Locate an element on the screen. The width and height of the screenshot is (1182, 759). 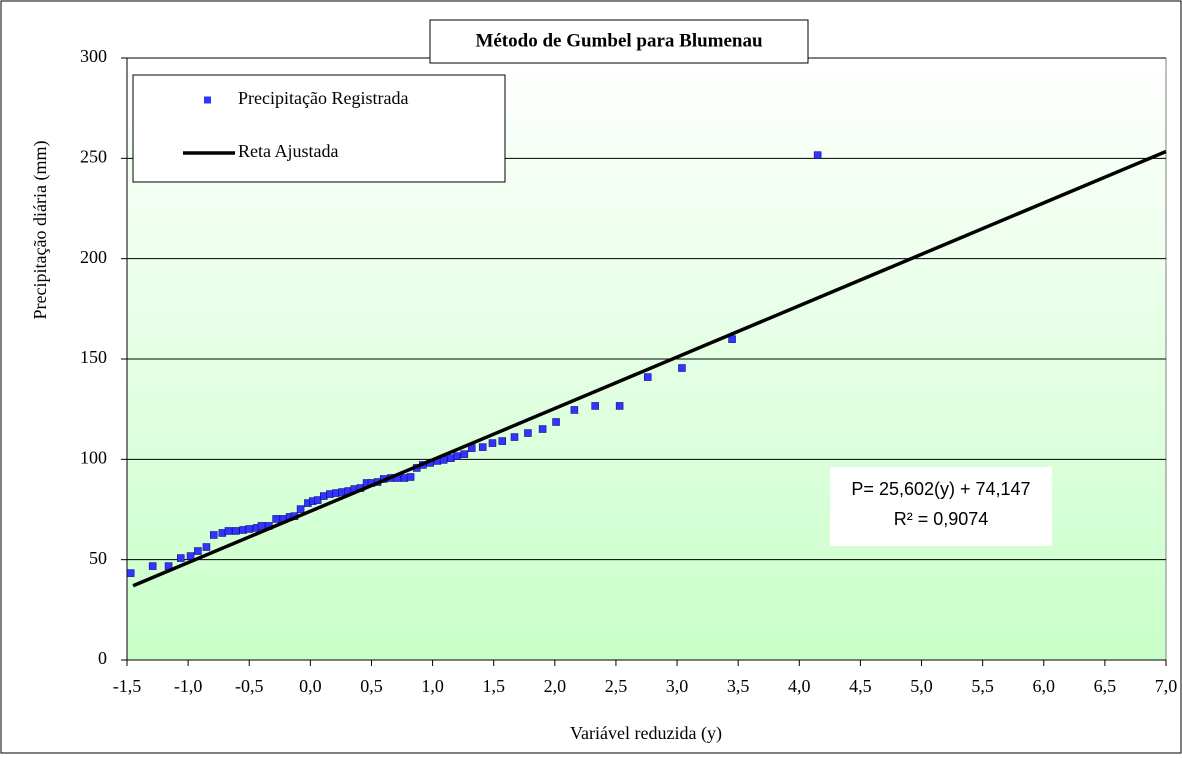
x-tick-label: 6,0 is located at coordinates (1044, 686).